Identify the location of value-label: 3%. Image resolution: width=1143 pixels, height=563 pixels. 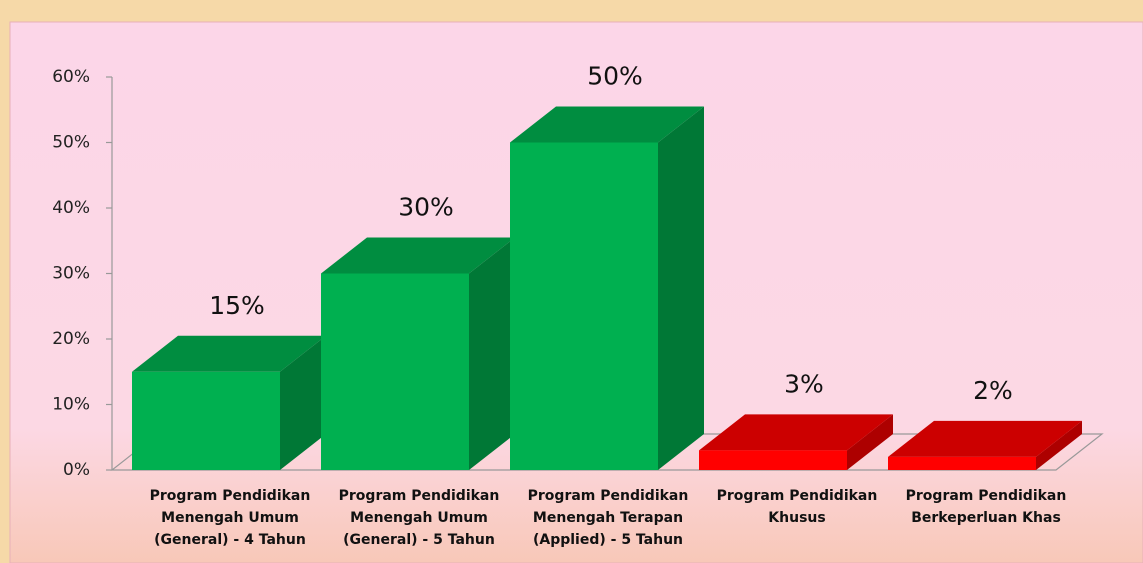
(804, 383).